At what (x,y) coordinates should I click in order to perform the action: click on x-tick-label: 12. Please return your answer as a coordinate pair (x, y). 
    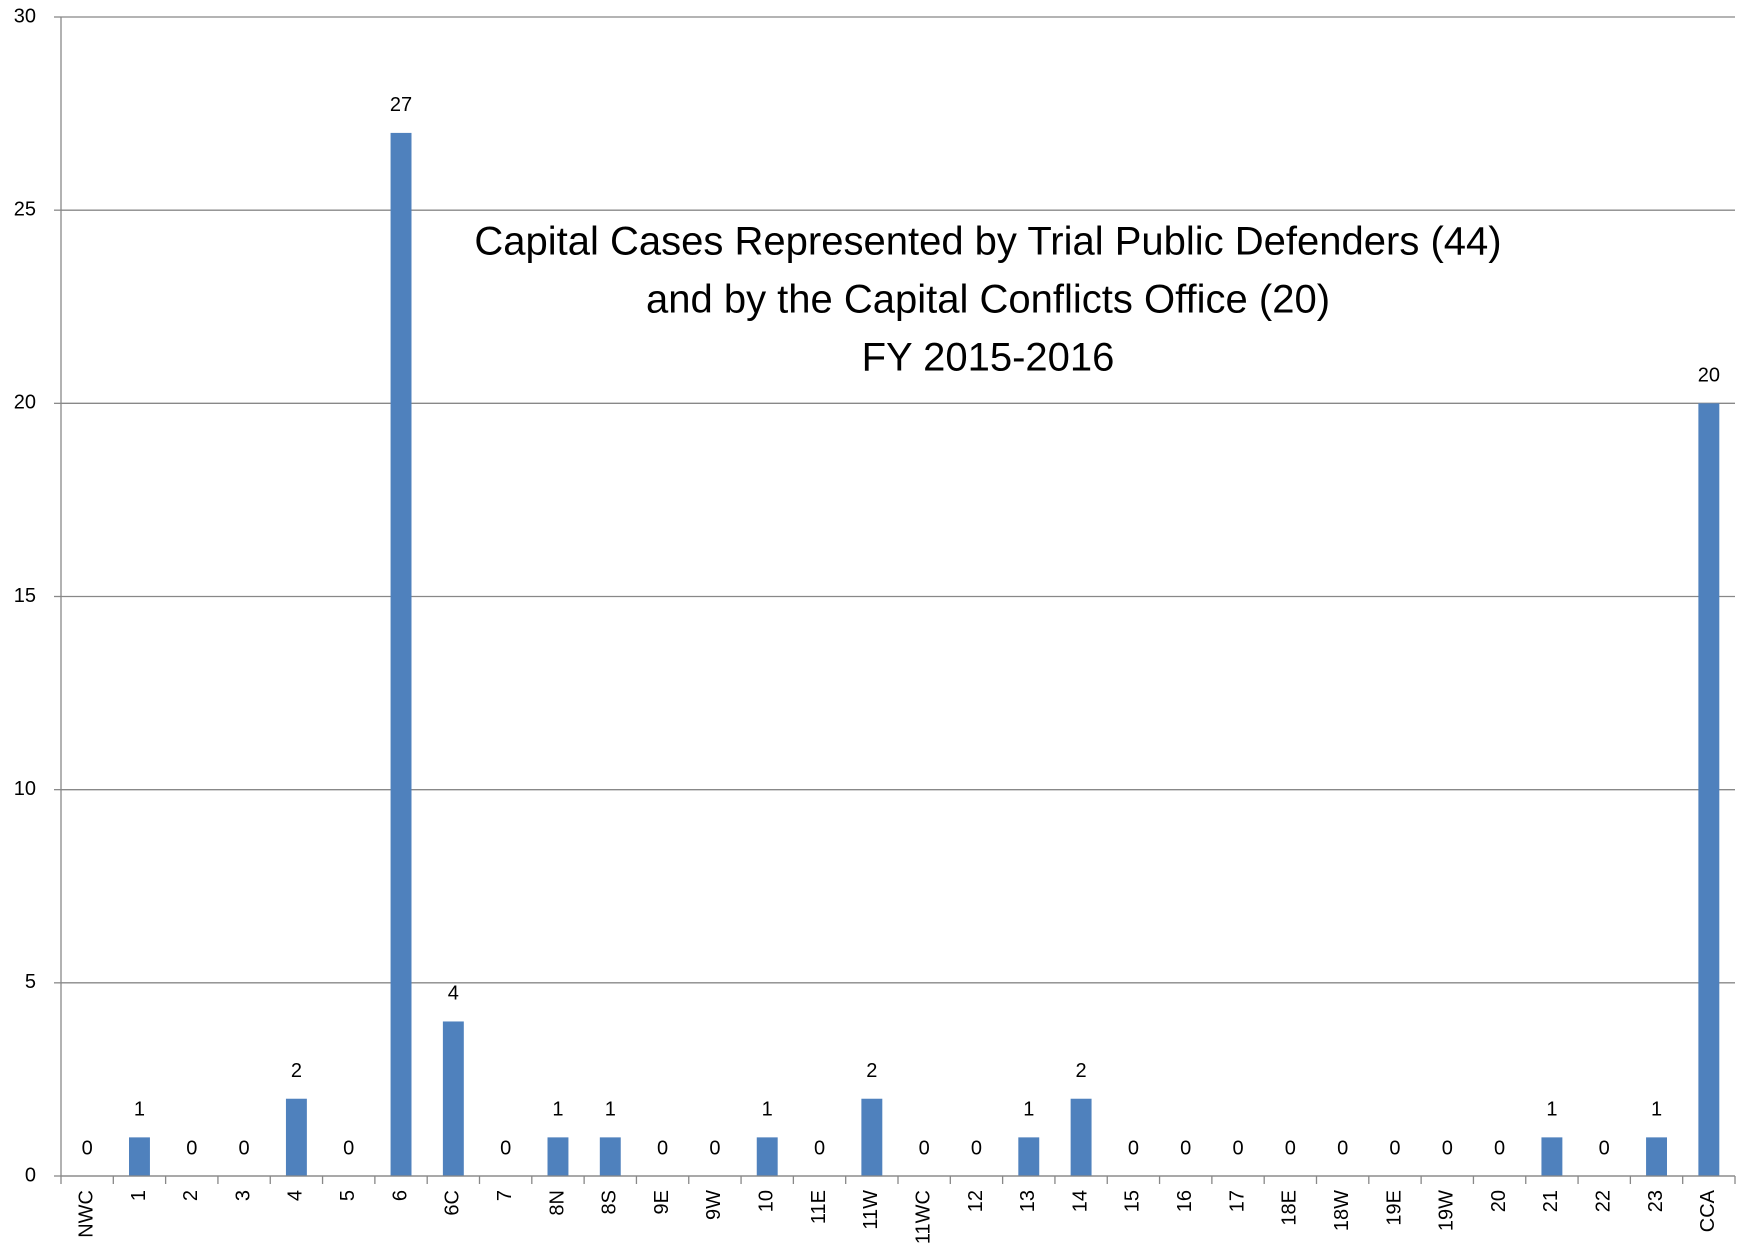
    Looking at the image, I should click on (976, 1201).